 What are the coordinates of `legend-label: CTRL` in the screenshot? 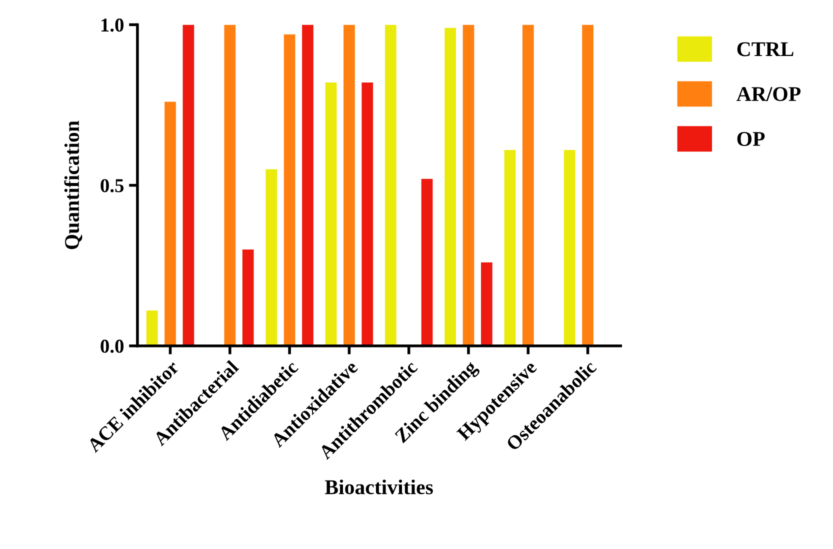 It's located at (765, 49).